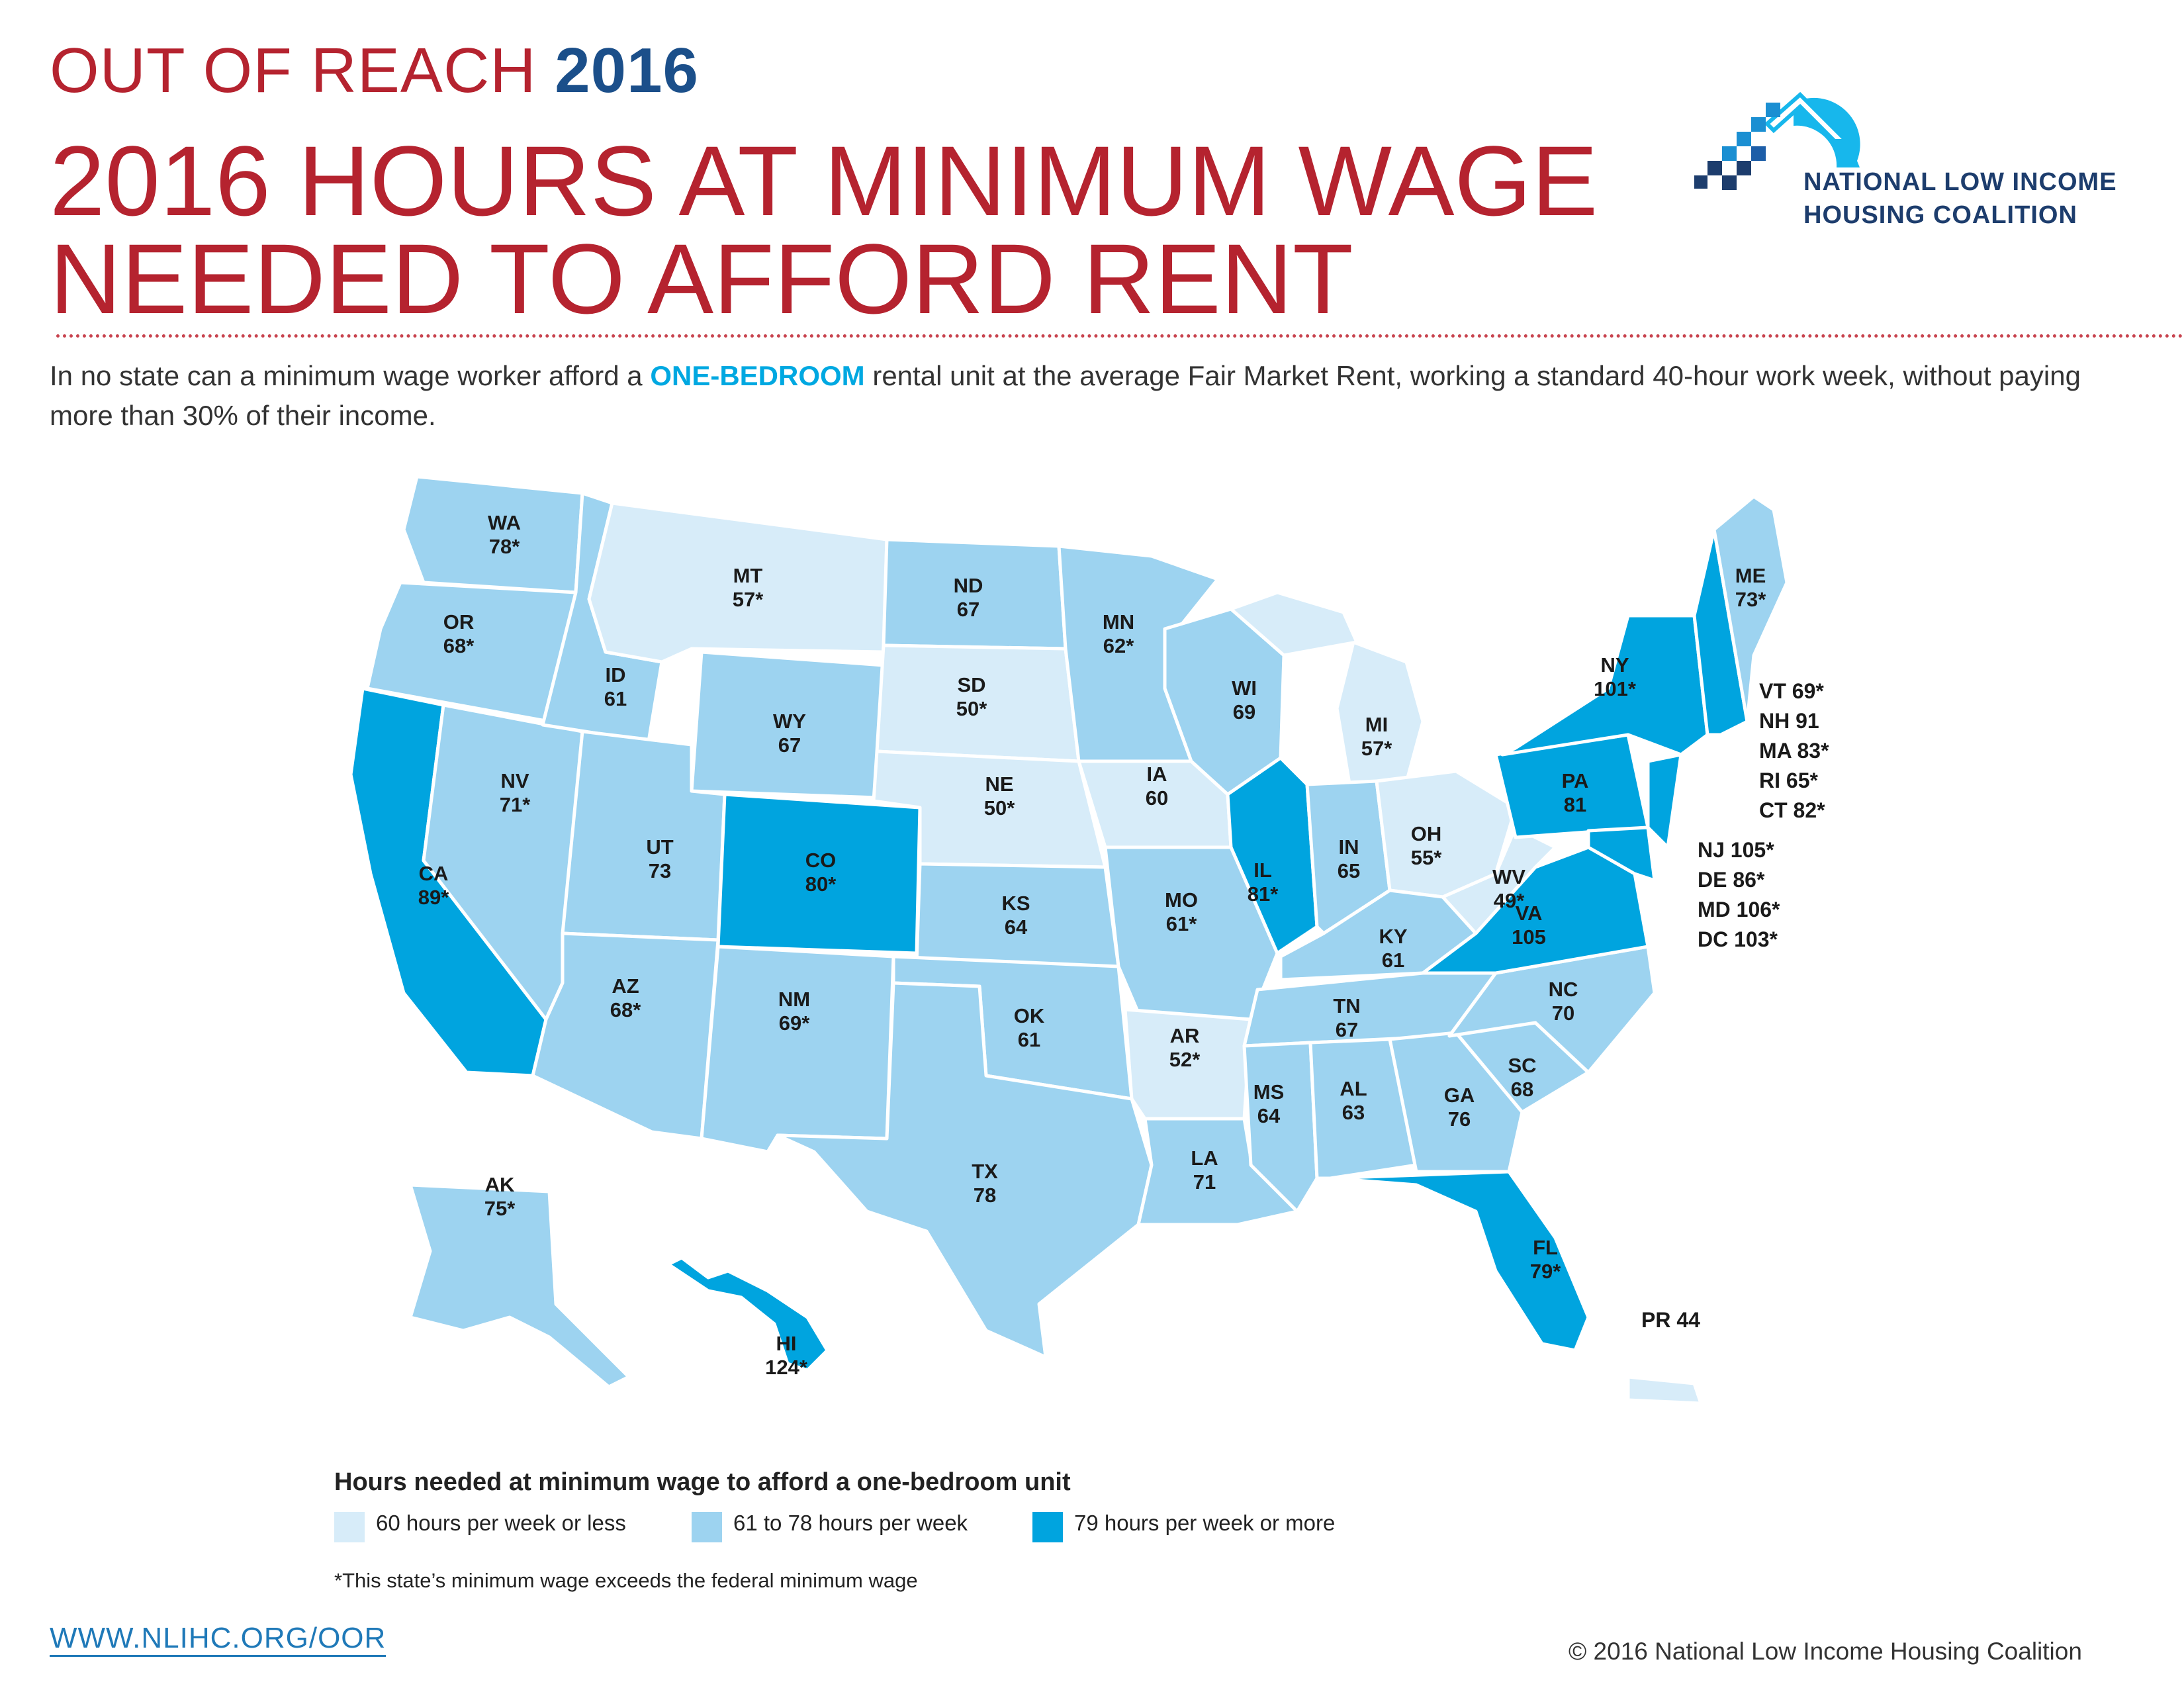  I want to click on state-code-or: OR, so click(459, 621).